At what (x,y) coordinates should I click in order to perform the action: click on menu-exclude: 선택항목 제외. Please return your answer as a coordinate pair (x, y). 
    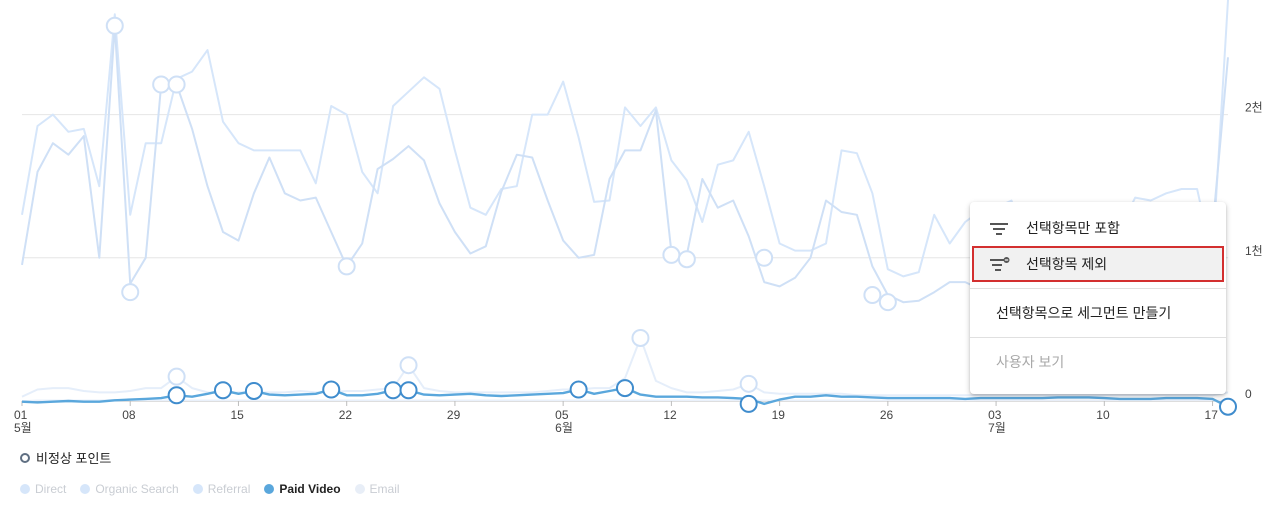
    Looking at the image, I should click on (1098, 264).